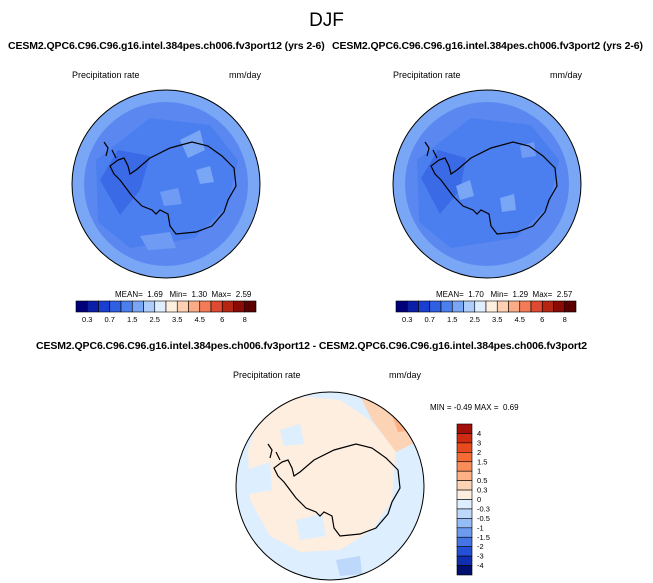 This screenshot has width=653, height=583. Describe the element at coordinates (110, 319) in the screenshot. I see `left-colorbar-tick-label: 0.7` at that location.